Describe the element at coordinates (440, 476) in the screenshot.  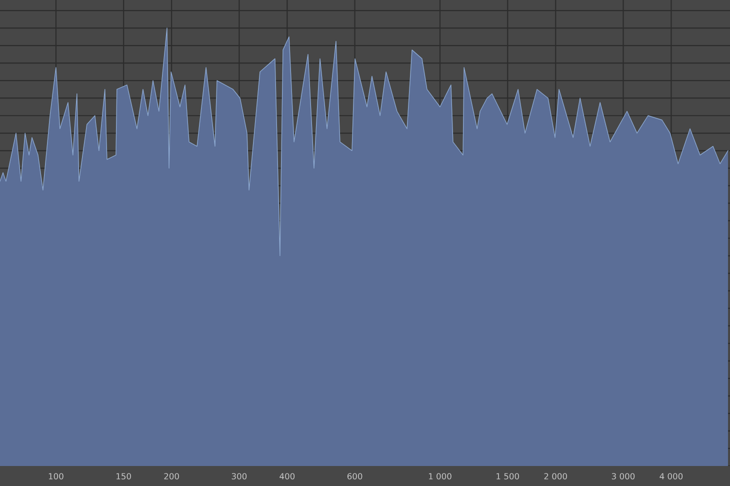
I see `x-tick-label: 1 000` at that location.